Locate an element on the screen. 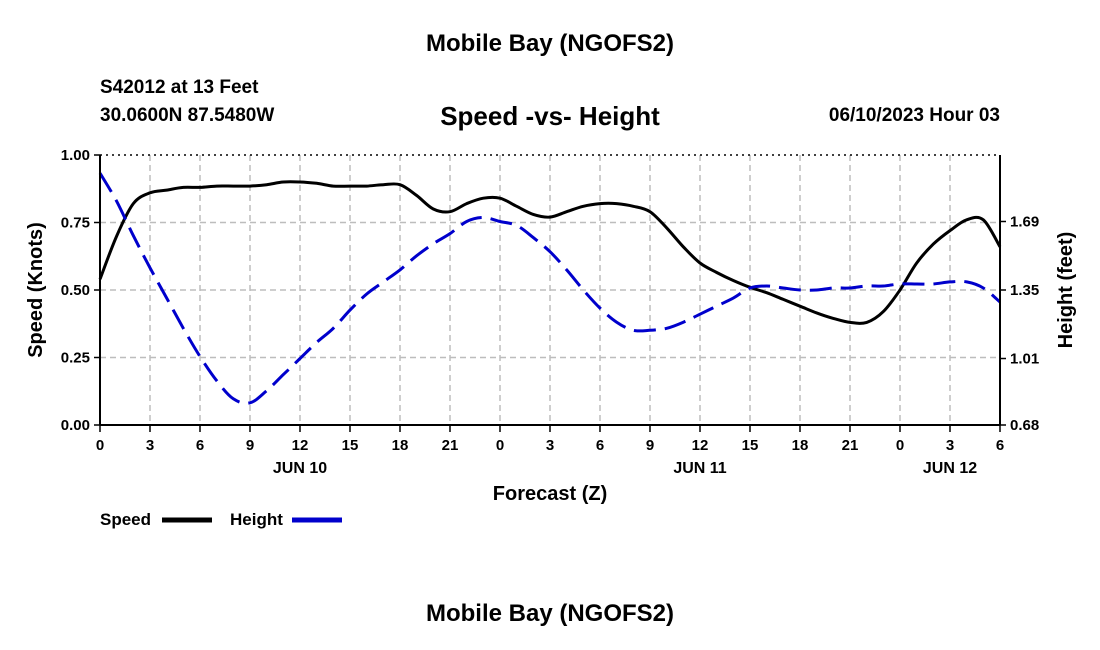 The image size is (1100, 650). right-y-axis-label: Height (feet) is located at coordinates (1066, 290).